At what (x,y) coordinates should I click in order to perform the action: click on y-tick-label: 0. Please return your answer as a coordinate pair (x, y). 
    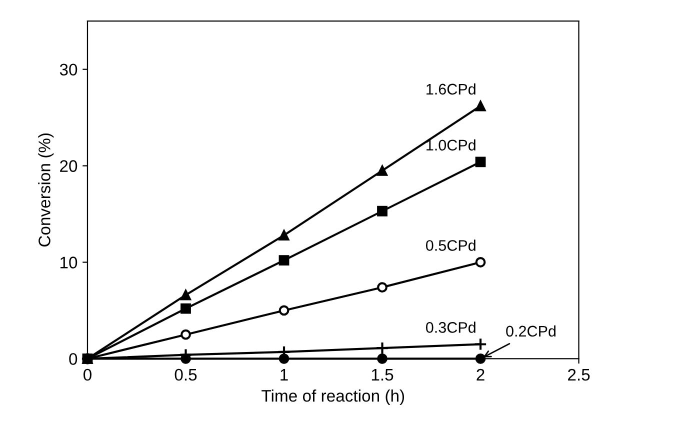
    Looking at the image, I should click on (73, 359).